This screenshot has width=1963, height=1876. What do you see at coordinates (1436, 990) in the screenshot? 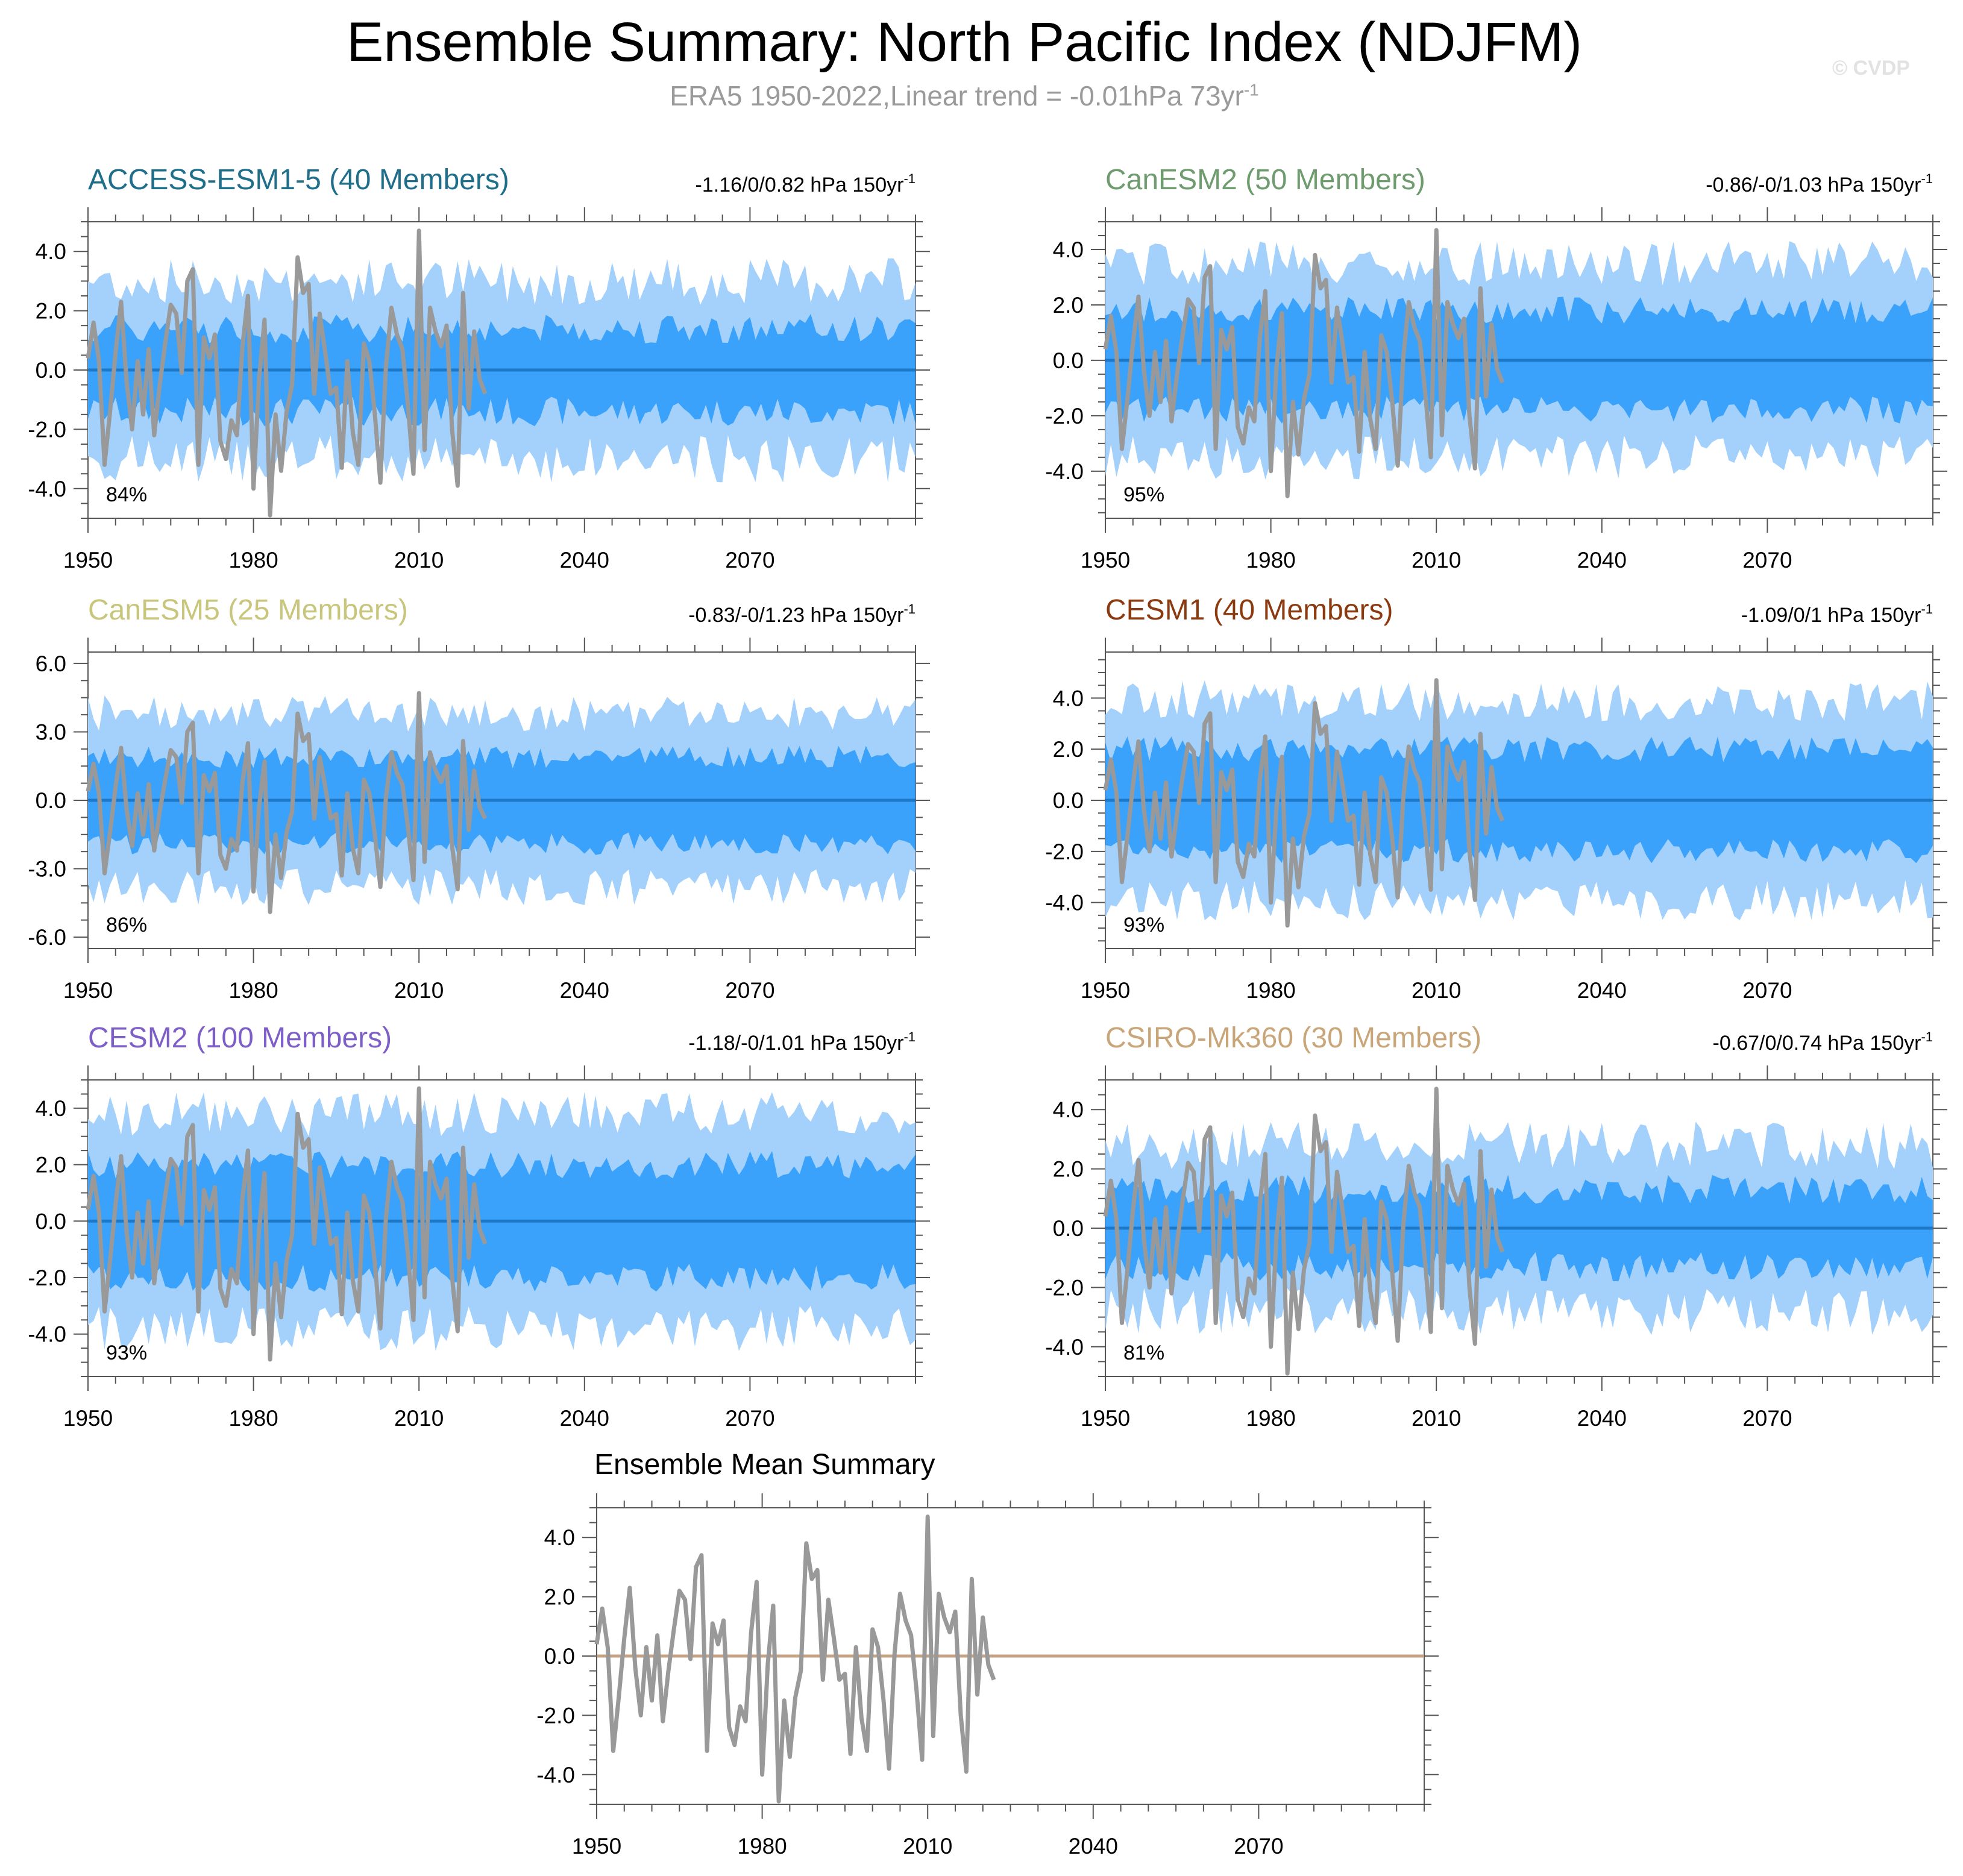
I see `panel-4-x-tick-label: 2010` at bounding box center [1436, 990].